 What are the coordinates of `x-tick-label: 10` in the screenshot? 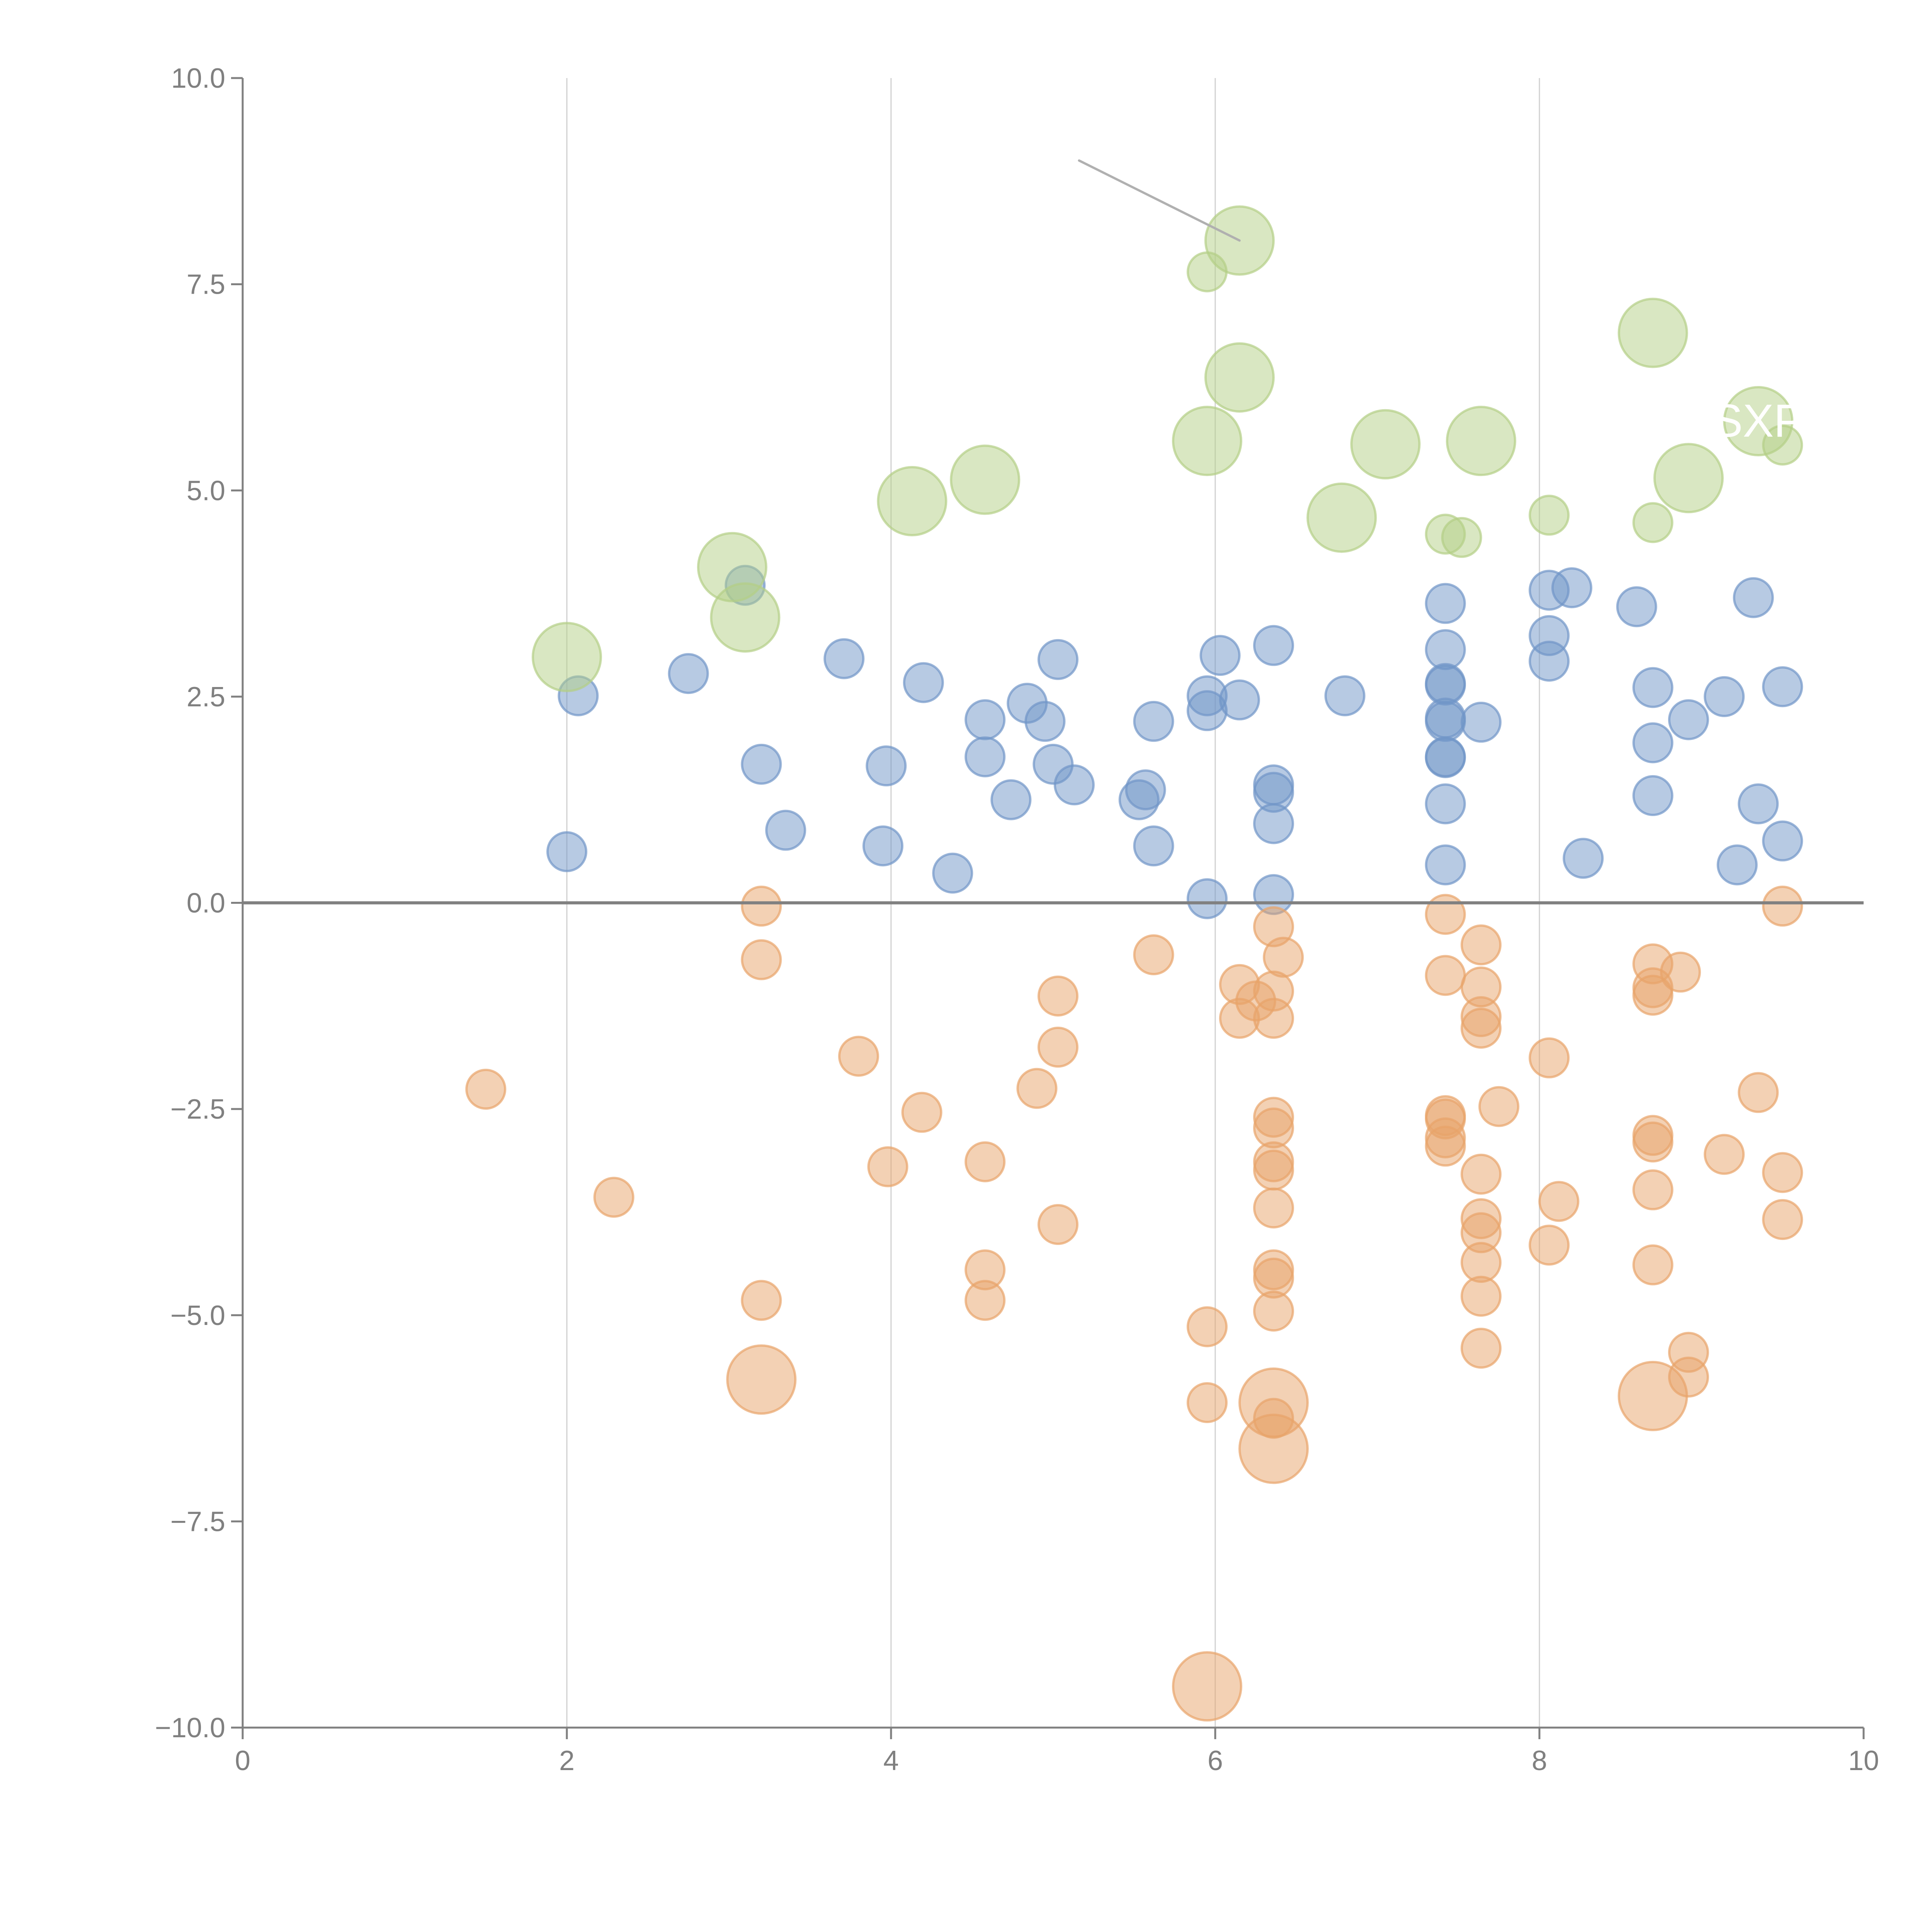 It's located at (1864, 1760).